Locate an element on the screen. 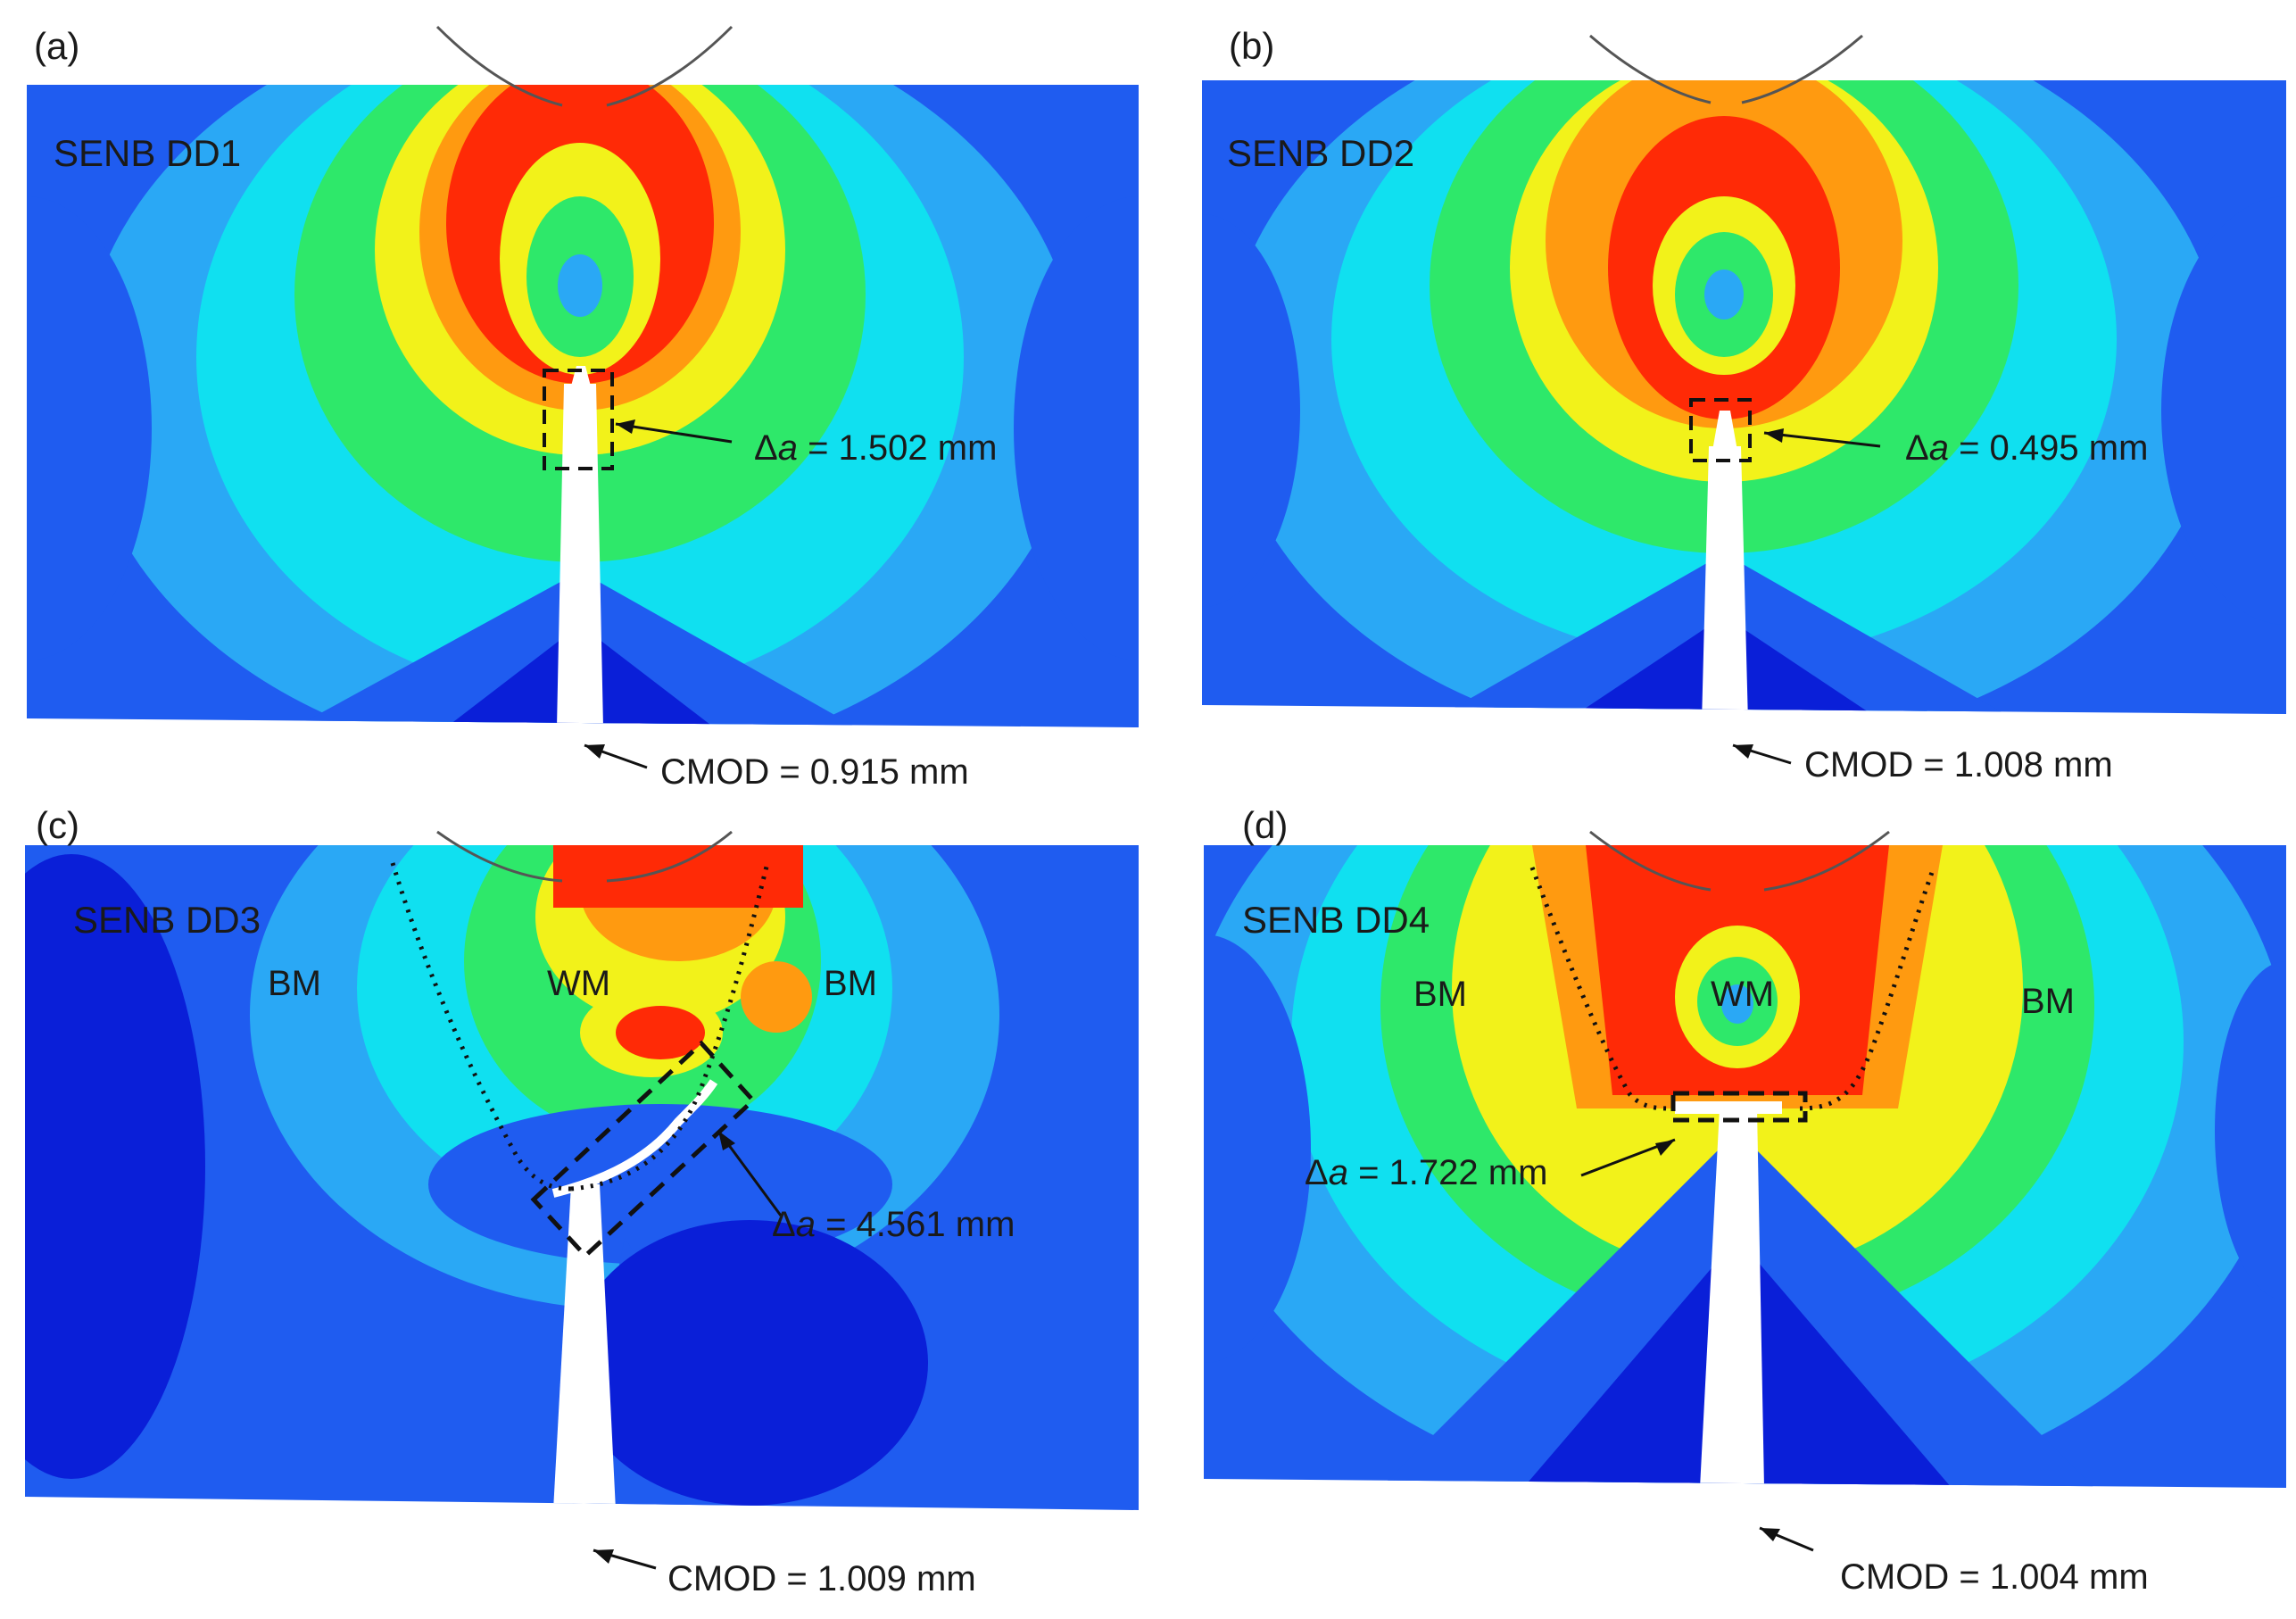 The width and height of the screenshot is (2296, 1619). crack-extension-label: Δa = 1.722 mm is located at coordinates (1426, 1173).